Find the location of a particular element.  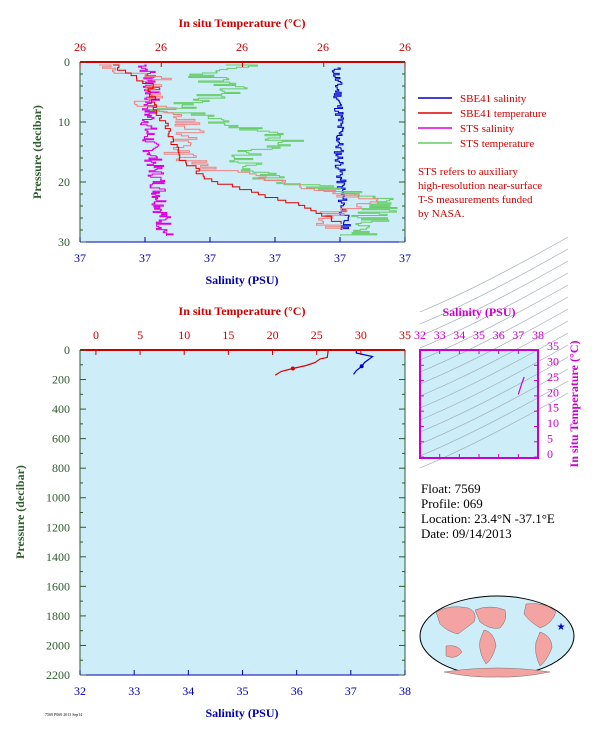

bottom-sal-tick: 32 is located at coordinates (80, 691).